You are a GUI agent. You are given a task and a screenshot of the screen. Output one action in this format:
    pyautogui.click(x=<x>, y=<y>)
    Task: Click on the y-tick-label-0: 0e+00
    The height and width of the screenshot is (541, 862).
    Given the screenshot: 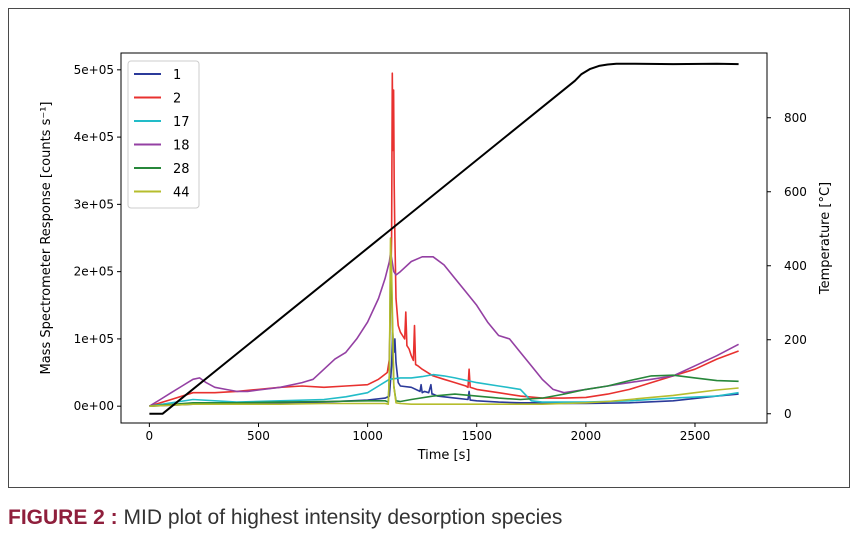 What is the action you would take?
    pyautogui.click(x=94, y=406)
    